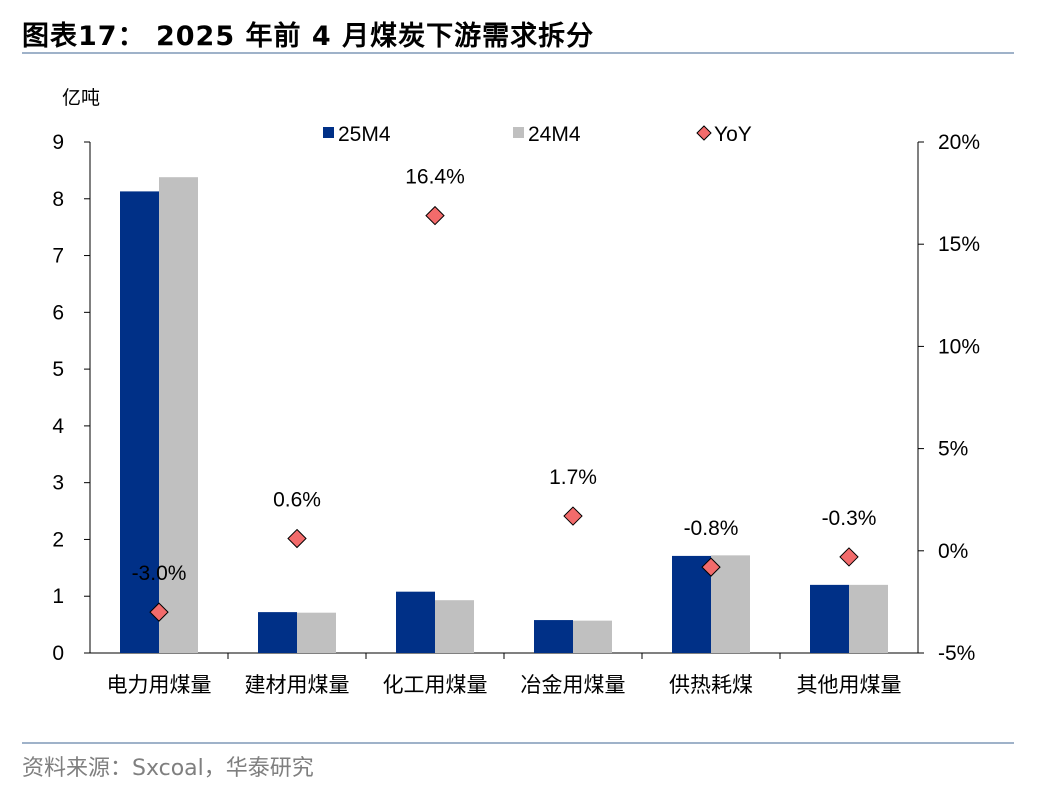 Image resolution: width=1048 pixels, height=792 pixels. What do you see at coordinates (328, 132) in the screenshot?
I see `legend-swatch-25M4` at bounding box center [328, 132].